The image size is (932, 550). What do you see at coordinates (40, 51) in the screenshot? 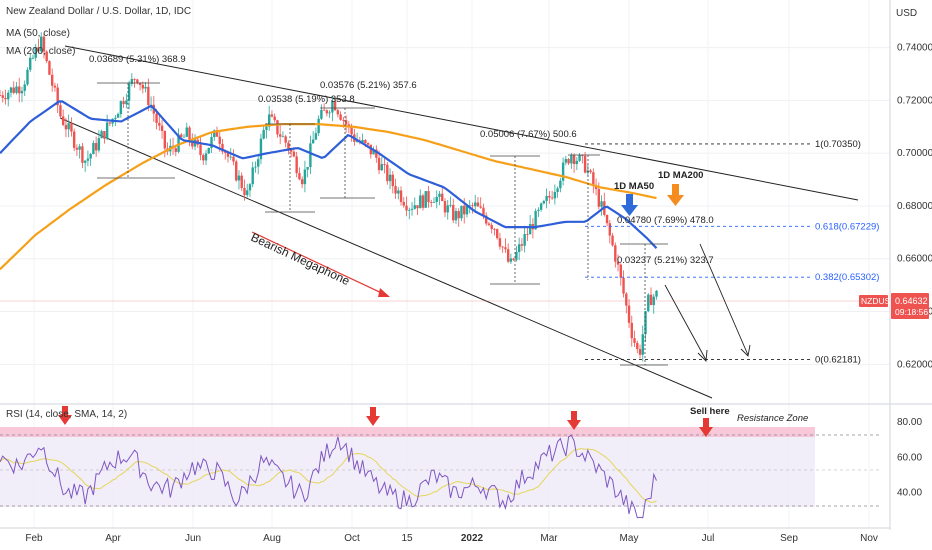
I see `legend-ma200: MA (200, close)` at bounding box center [40, 51].